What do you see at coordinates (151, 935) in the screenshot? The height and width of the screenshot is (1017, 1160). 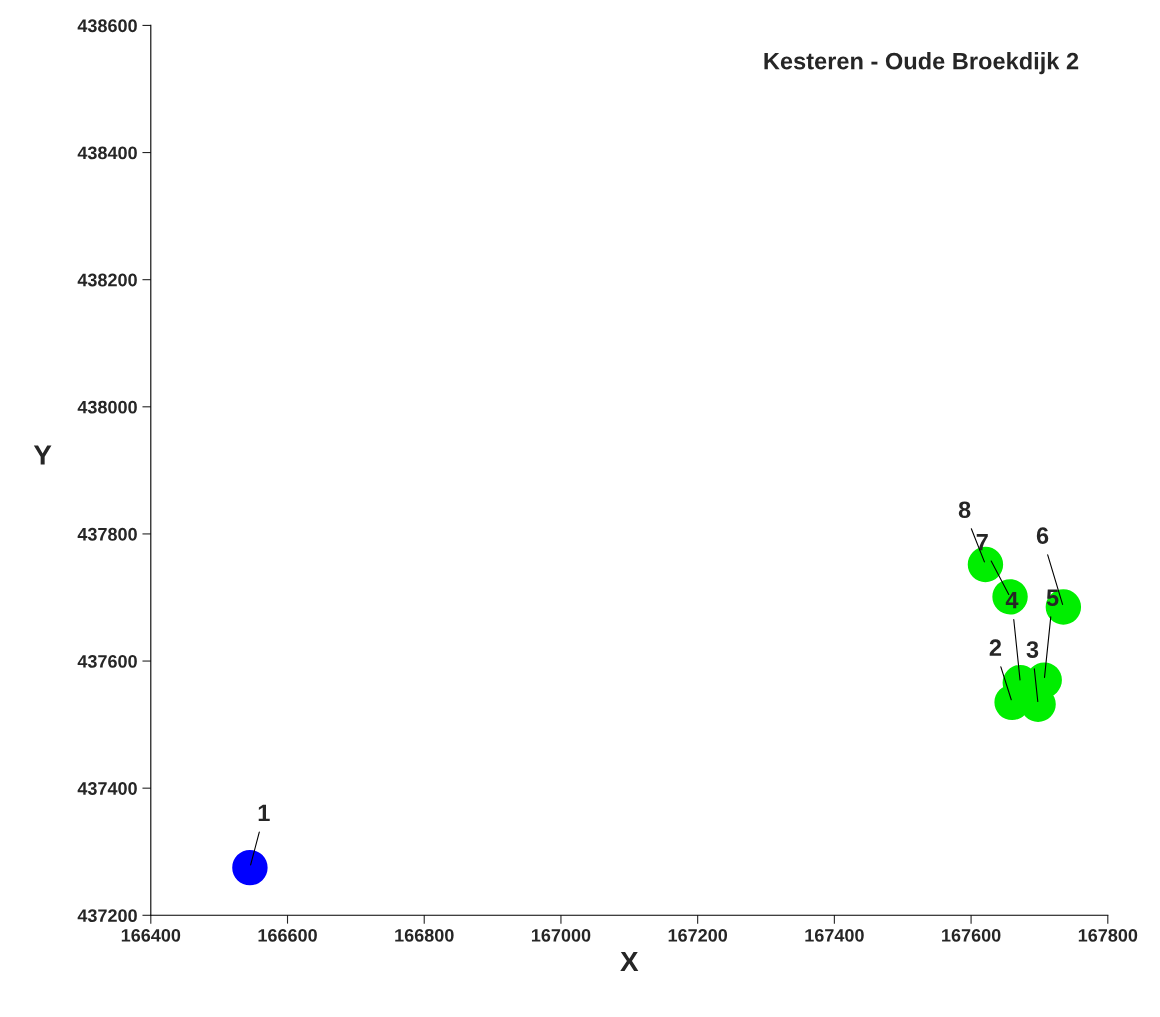 I see `x-tick-label: 166400` at bounding box center [151, 935].